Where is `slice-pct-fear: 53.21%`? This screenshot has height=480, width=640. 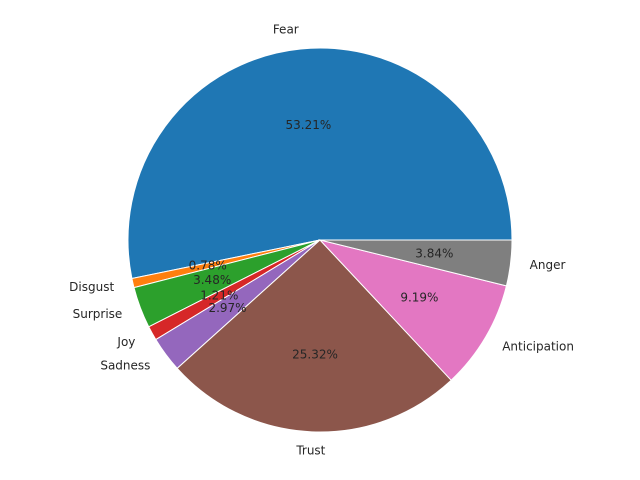 slice-pct-fear: 53.21% is located at coordinates (309, 125).